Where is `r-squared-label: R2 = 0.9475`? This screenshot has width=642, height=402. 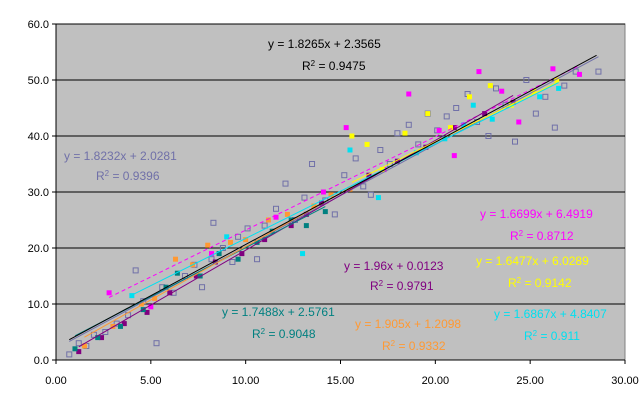
r-squared-label: R2 = 0.9475 is located at coordinates (334, 66).